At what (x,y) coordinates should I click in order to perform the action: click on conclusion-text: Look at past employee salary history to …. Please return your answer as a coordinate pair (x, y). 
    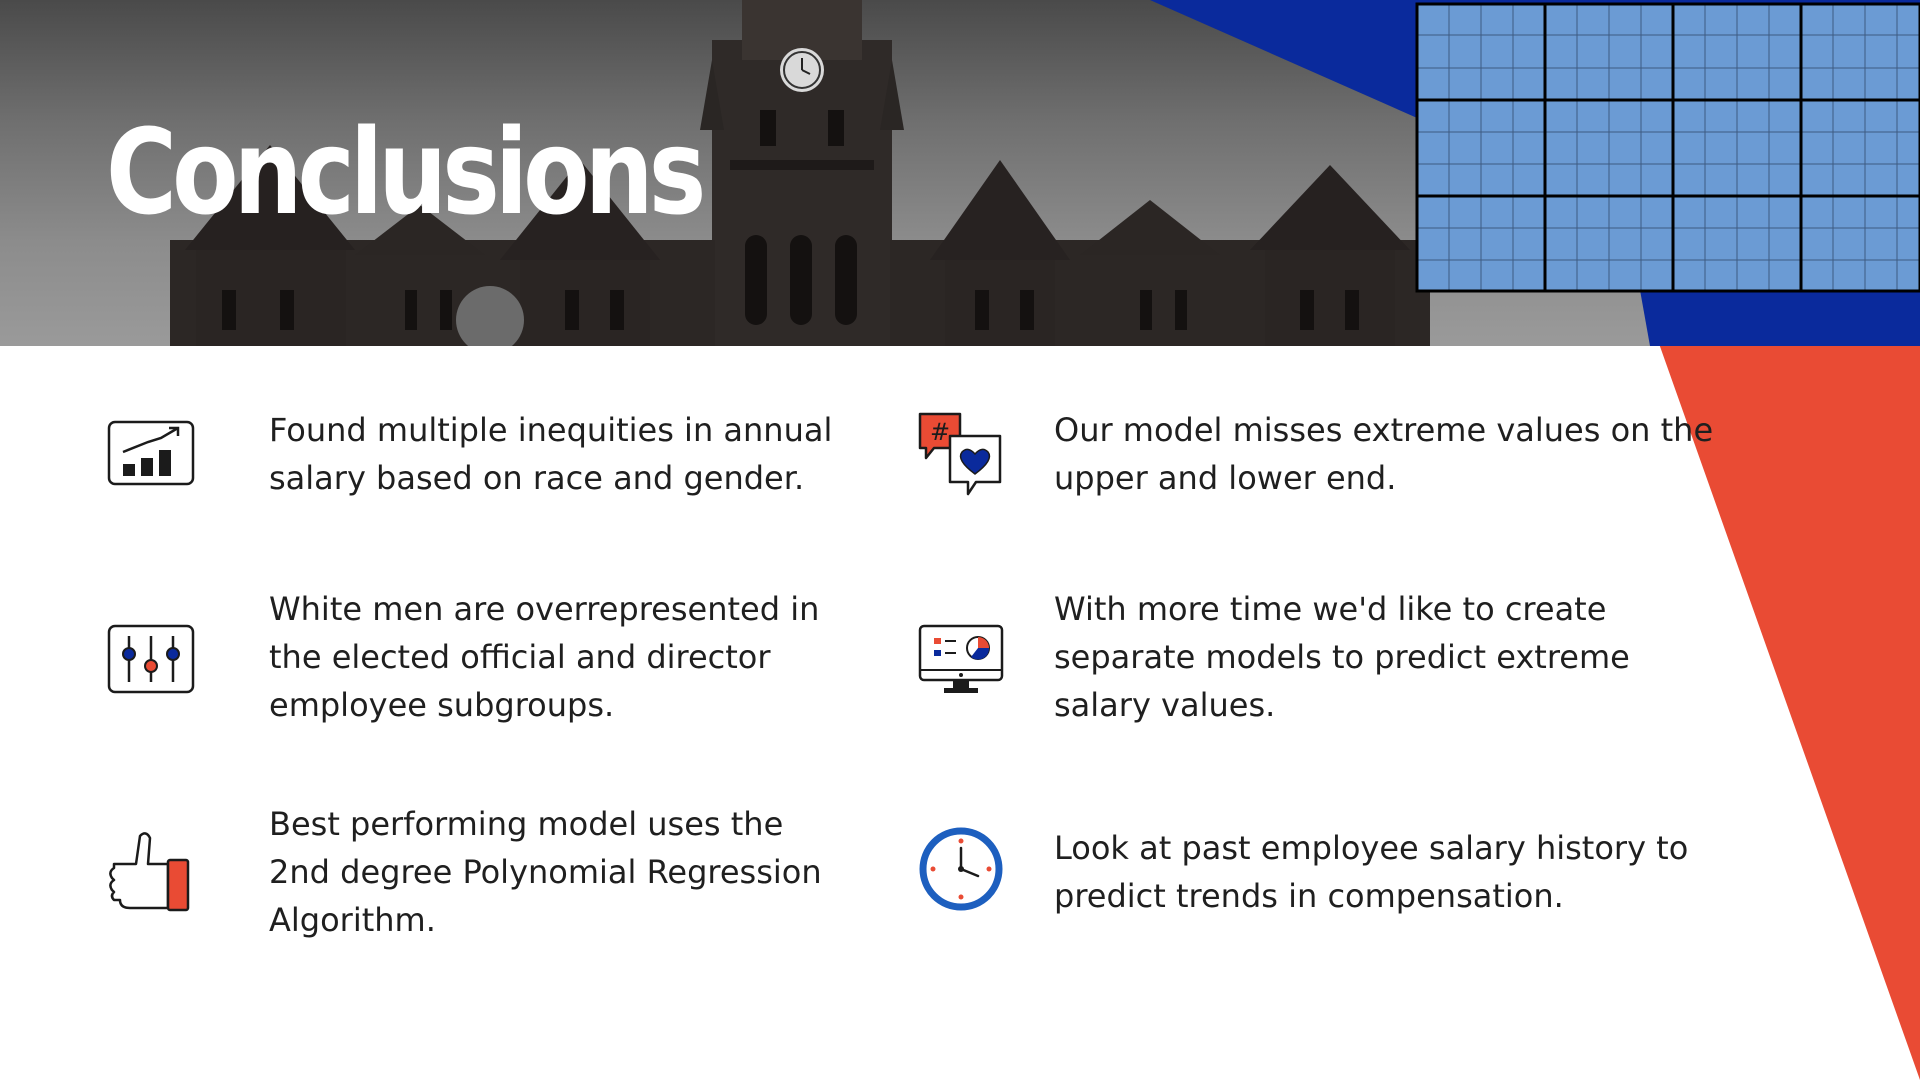
    Looking at the image, I should click on (1371, 872).